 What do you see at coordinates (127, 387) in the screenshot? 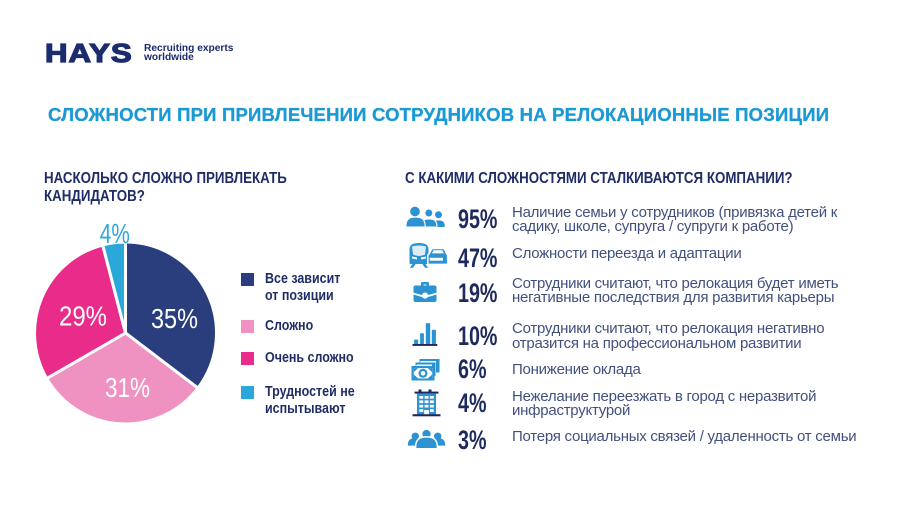
I see `svg-text: 31%` at bounding box center [127, 387].